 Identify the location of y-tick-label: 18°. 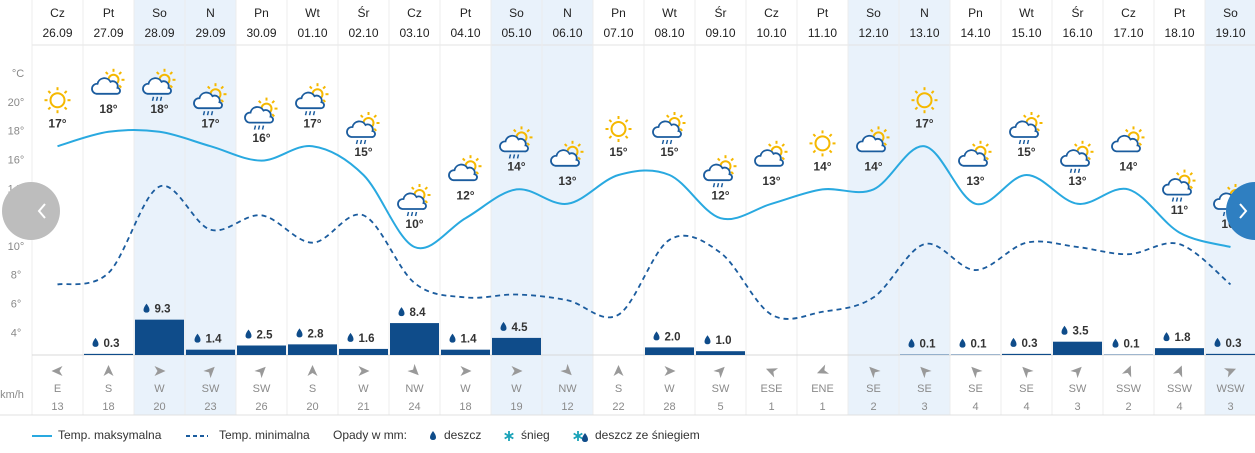
(16, 132).